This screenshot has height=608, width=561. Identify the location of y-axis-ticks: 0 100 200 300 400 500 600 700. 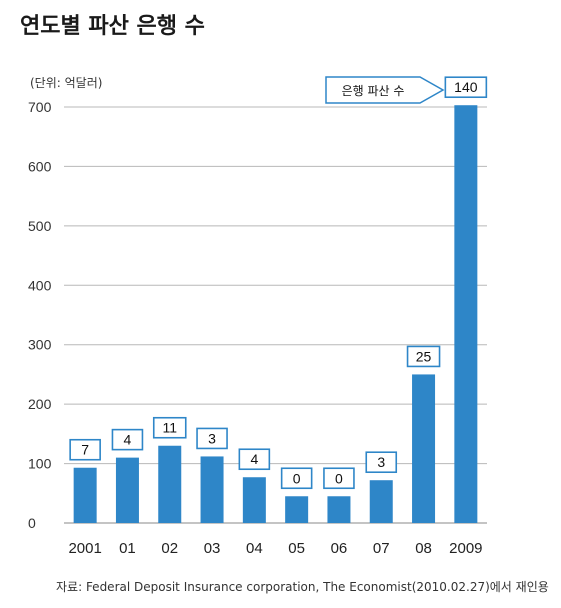
(40, 315).